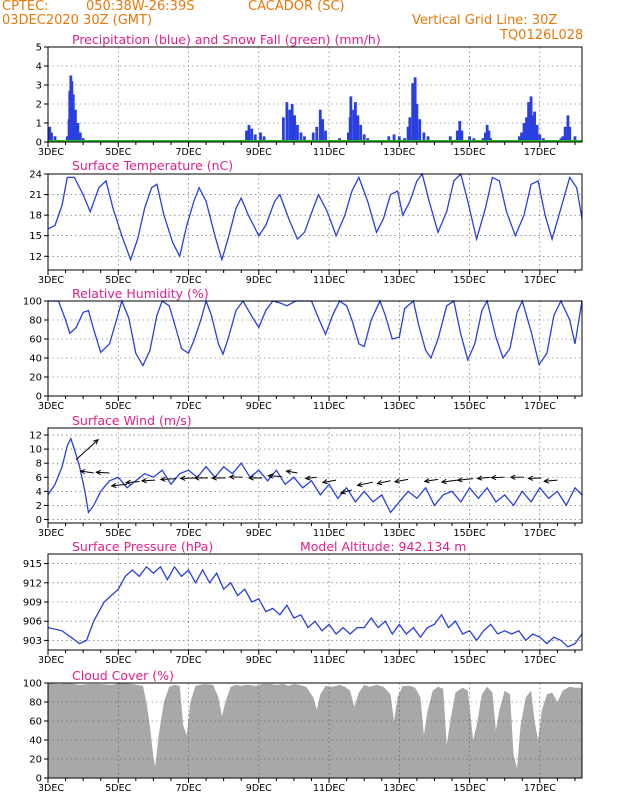 The width and height of the screenshot is (618, 800). Describe the element at coordinates (132, 420) in the screenshot. I see `panel-title: Surface Wind (m/s)` at that location.